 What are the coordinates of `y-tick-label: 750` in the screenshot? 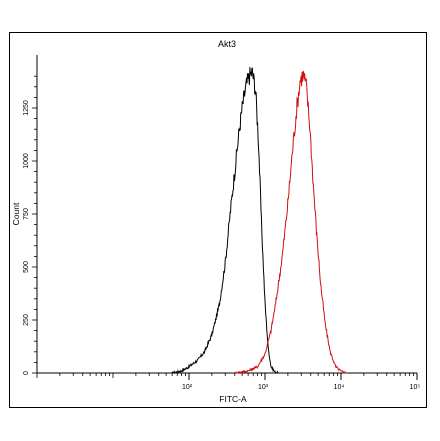 It's located at (26, 214).